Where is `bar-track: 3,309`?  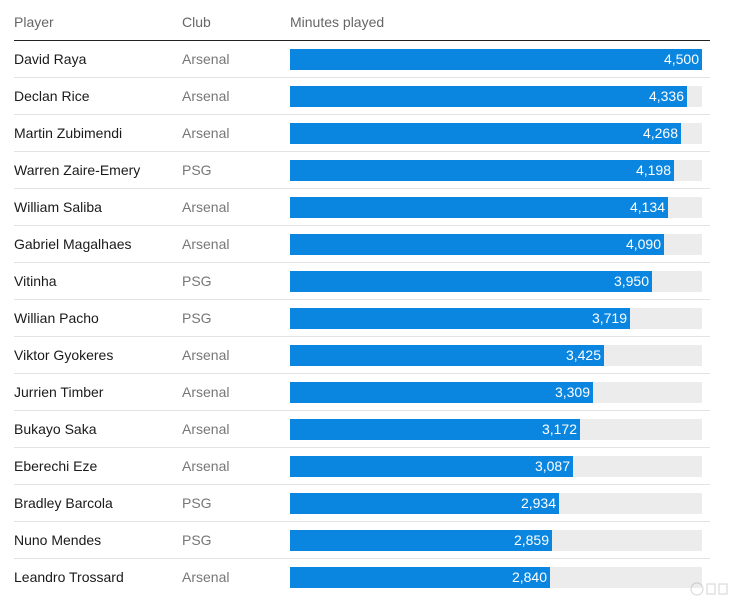
bar-track: 3,309 is located at coordinates (496, 392).